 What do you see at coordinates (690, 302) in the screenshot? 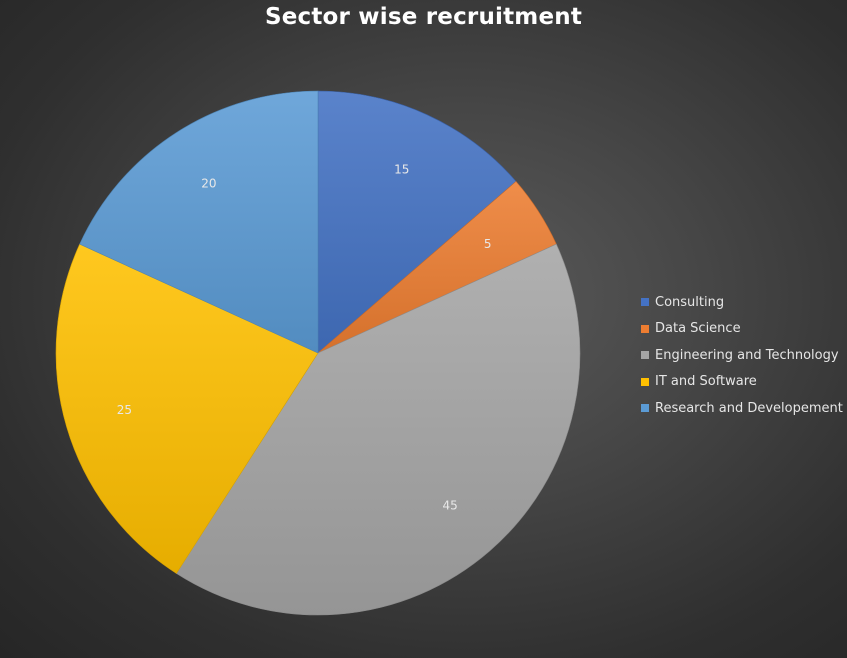
I see `legend-label-consulting: Consulting` at bounding box center [690, 302].